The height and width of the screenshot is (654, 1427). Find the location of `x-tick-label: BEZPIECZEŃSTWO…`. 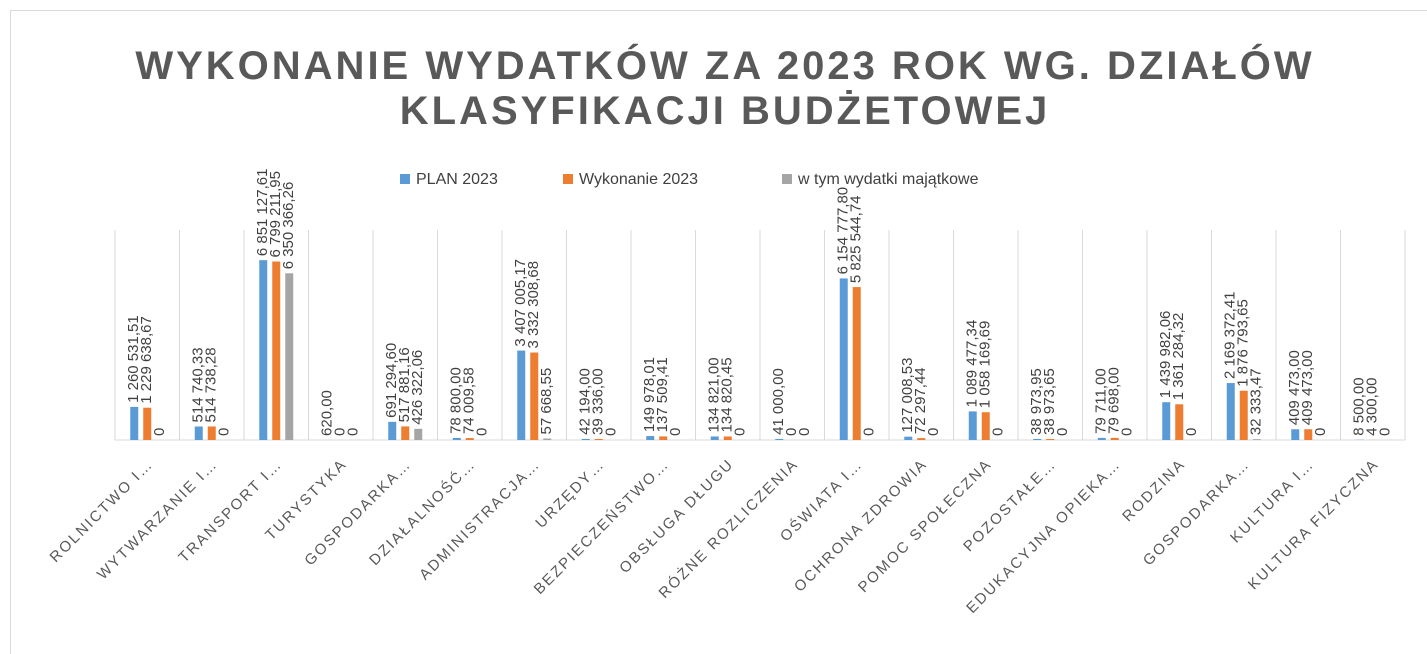

x-tick-label: BEZPIECZEŃSTWO… is located at coordinates (602, 527).